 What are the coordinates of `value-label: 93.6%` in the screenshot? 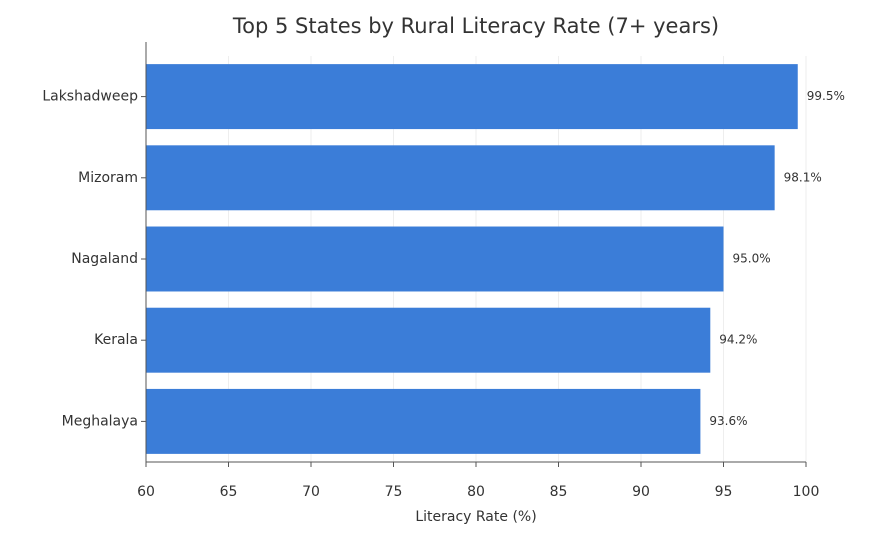 It's located at (728, 421).